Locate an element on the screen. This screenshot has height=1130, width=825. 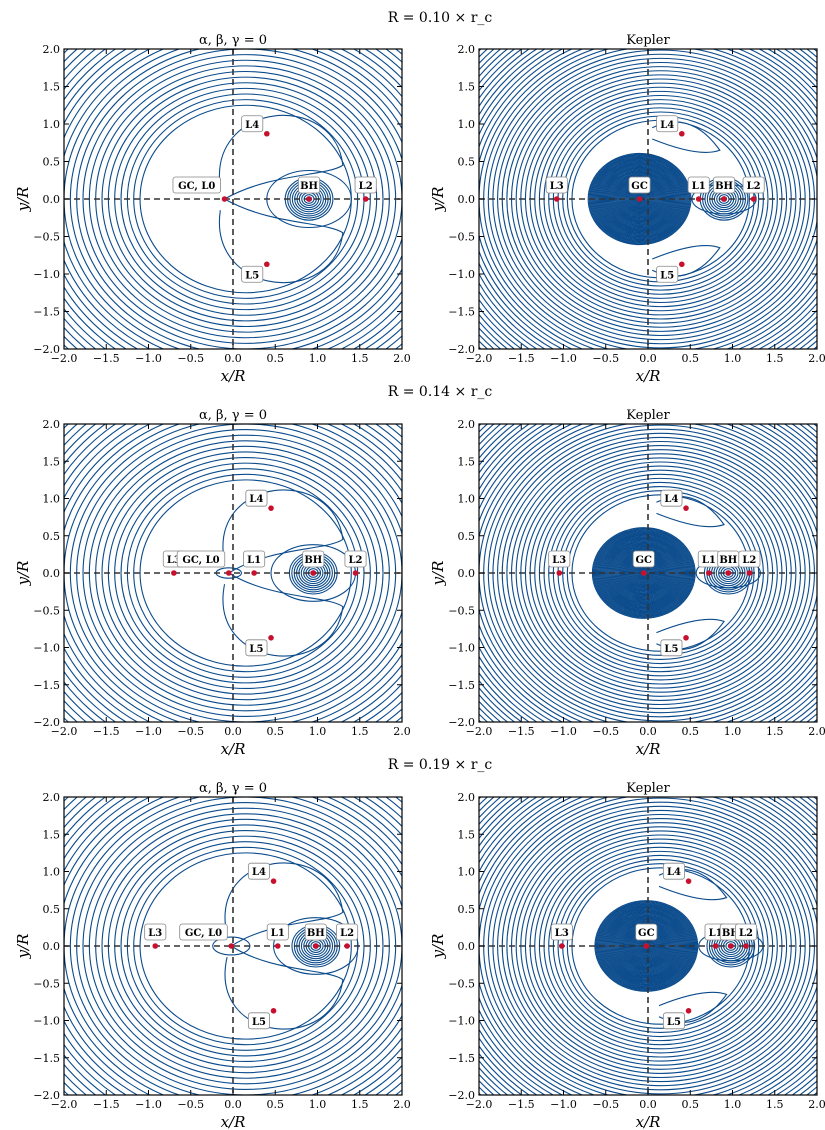
y-axis-label: y/R is located at coordinates (438, 947).